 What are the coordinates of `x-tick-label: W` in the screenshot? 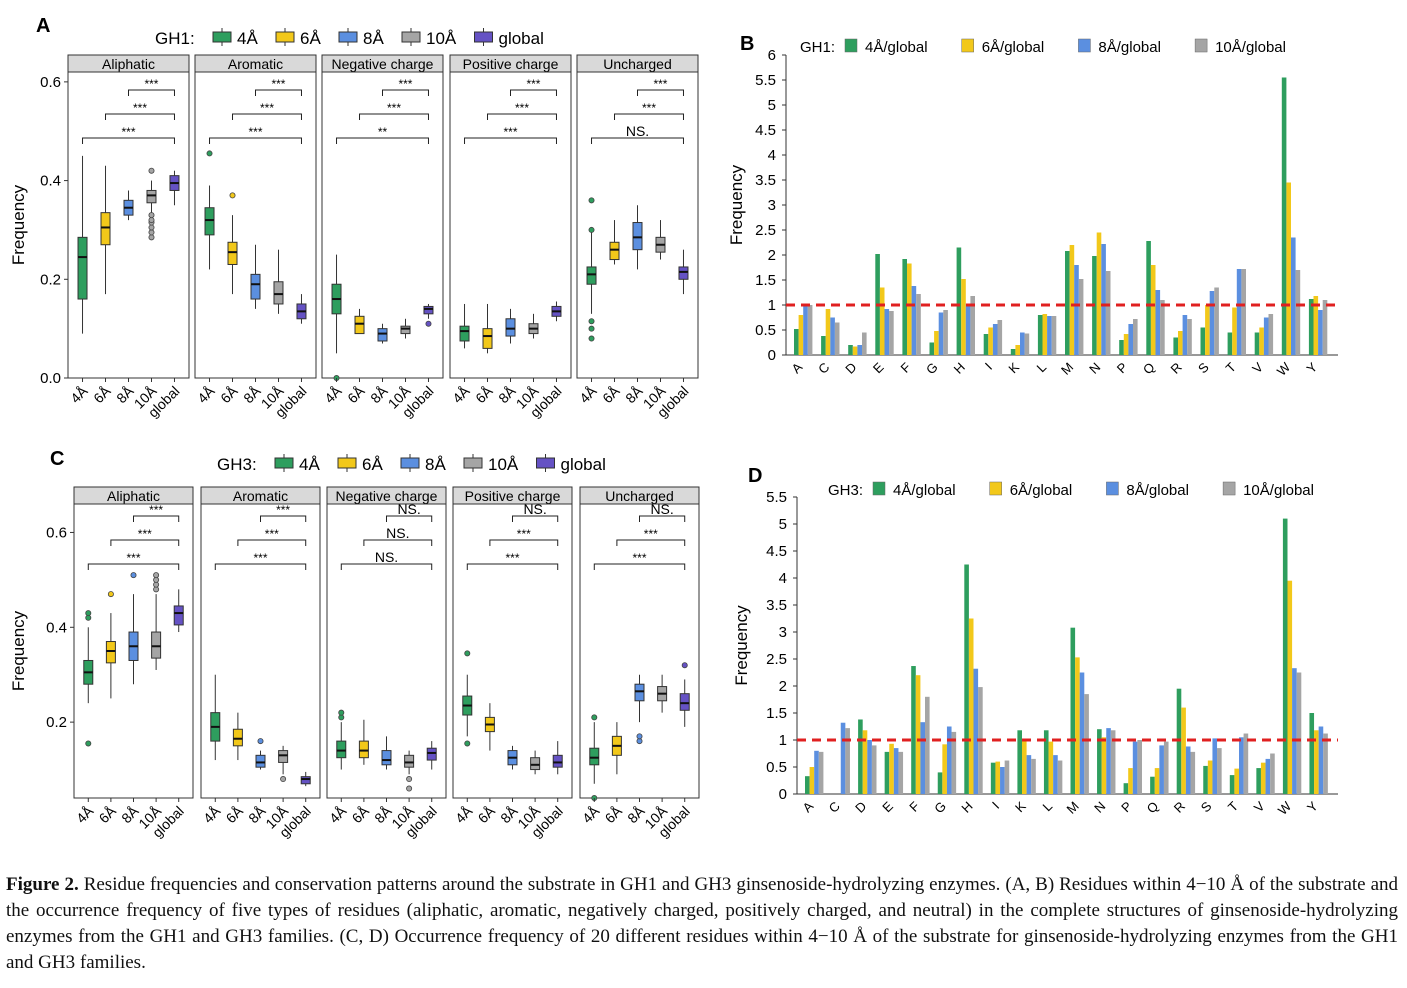 It's located at (1284, 369).